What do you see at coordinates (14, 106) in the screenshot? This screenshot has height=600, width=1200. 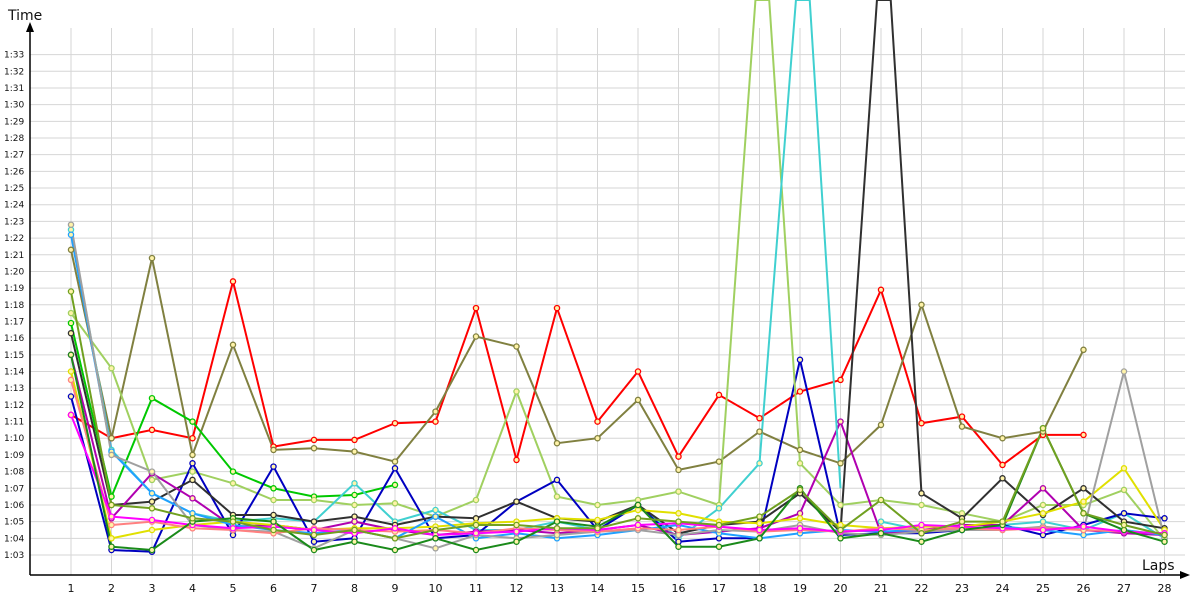 I see `y-tick-label: 1:30` at bounding box center [14, 106].